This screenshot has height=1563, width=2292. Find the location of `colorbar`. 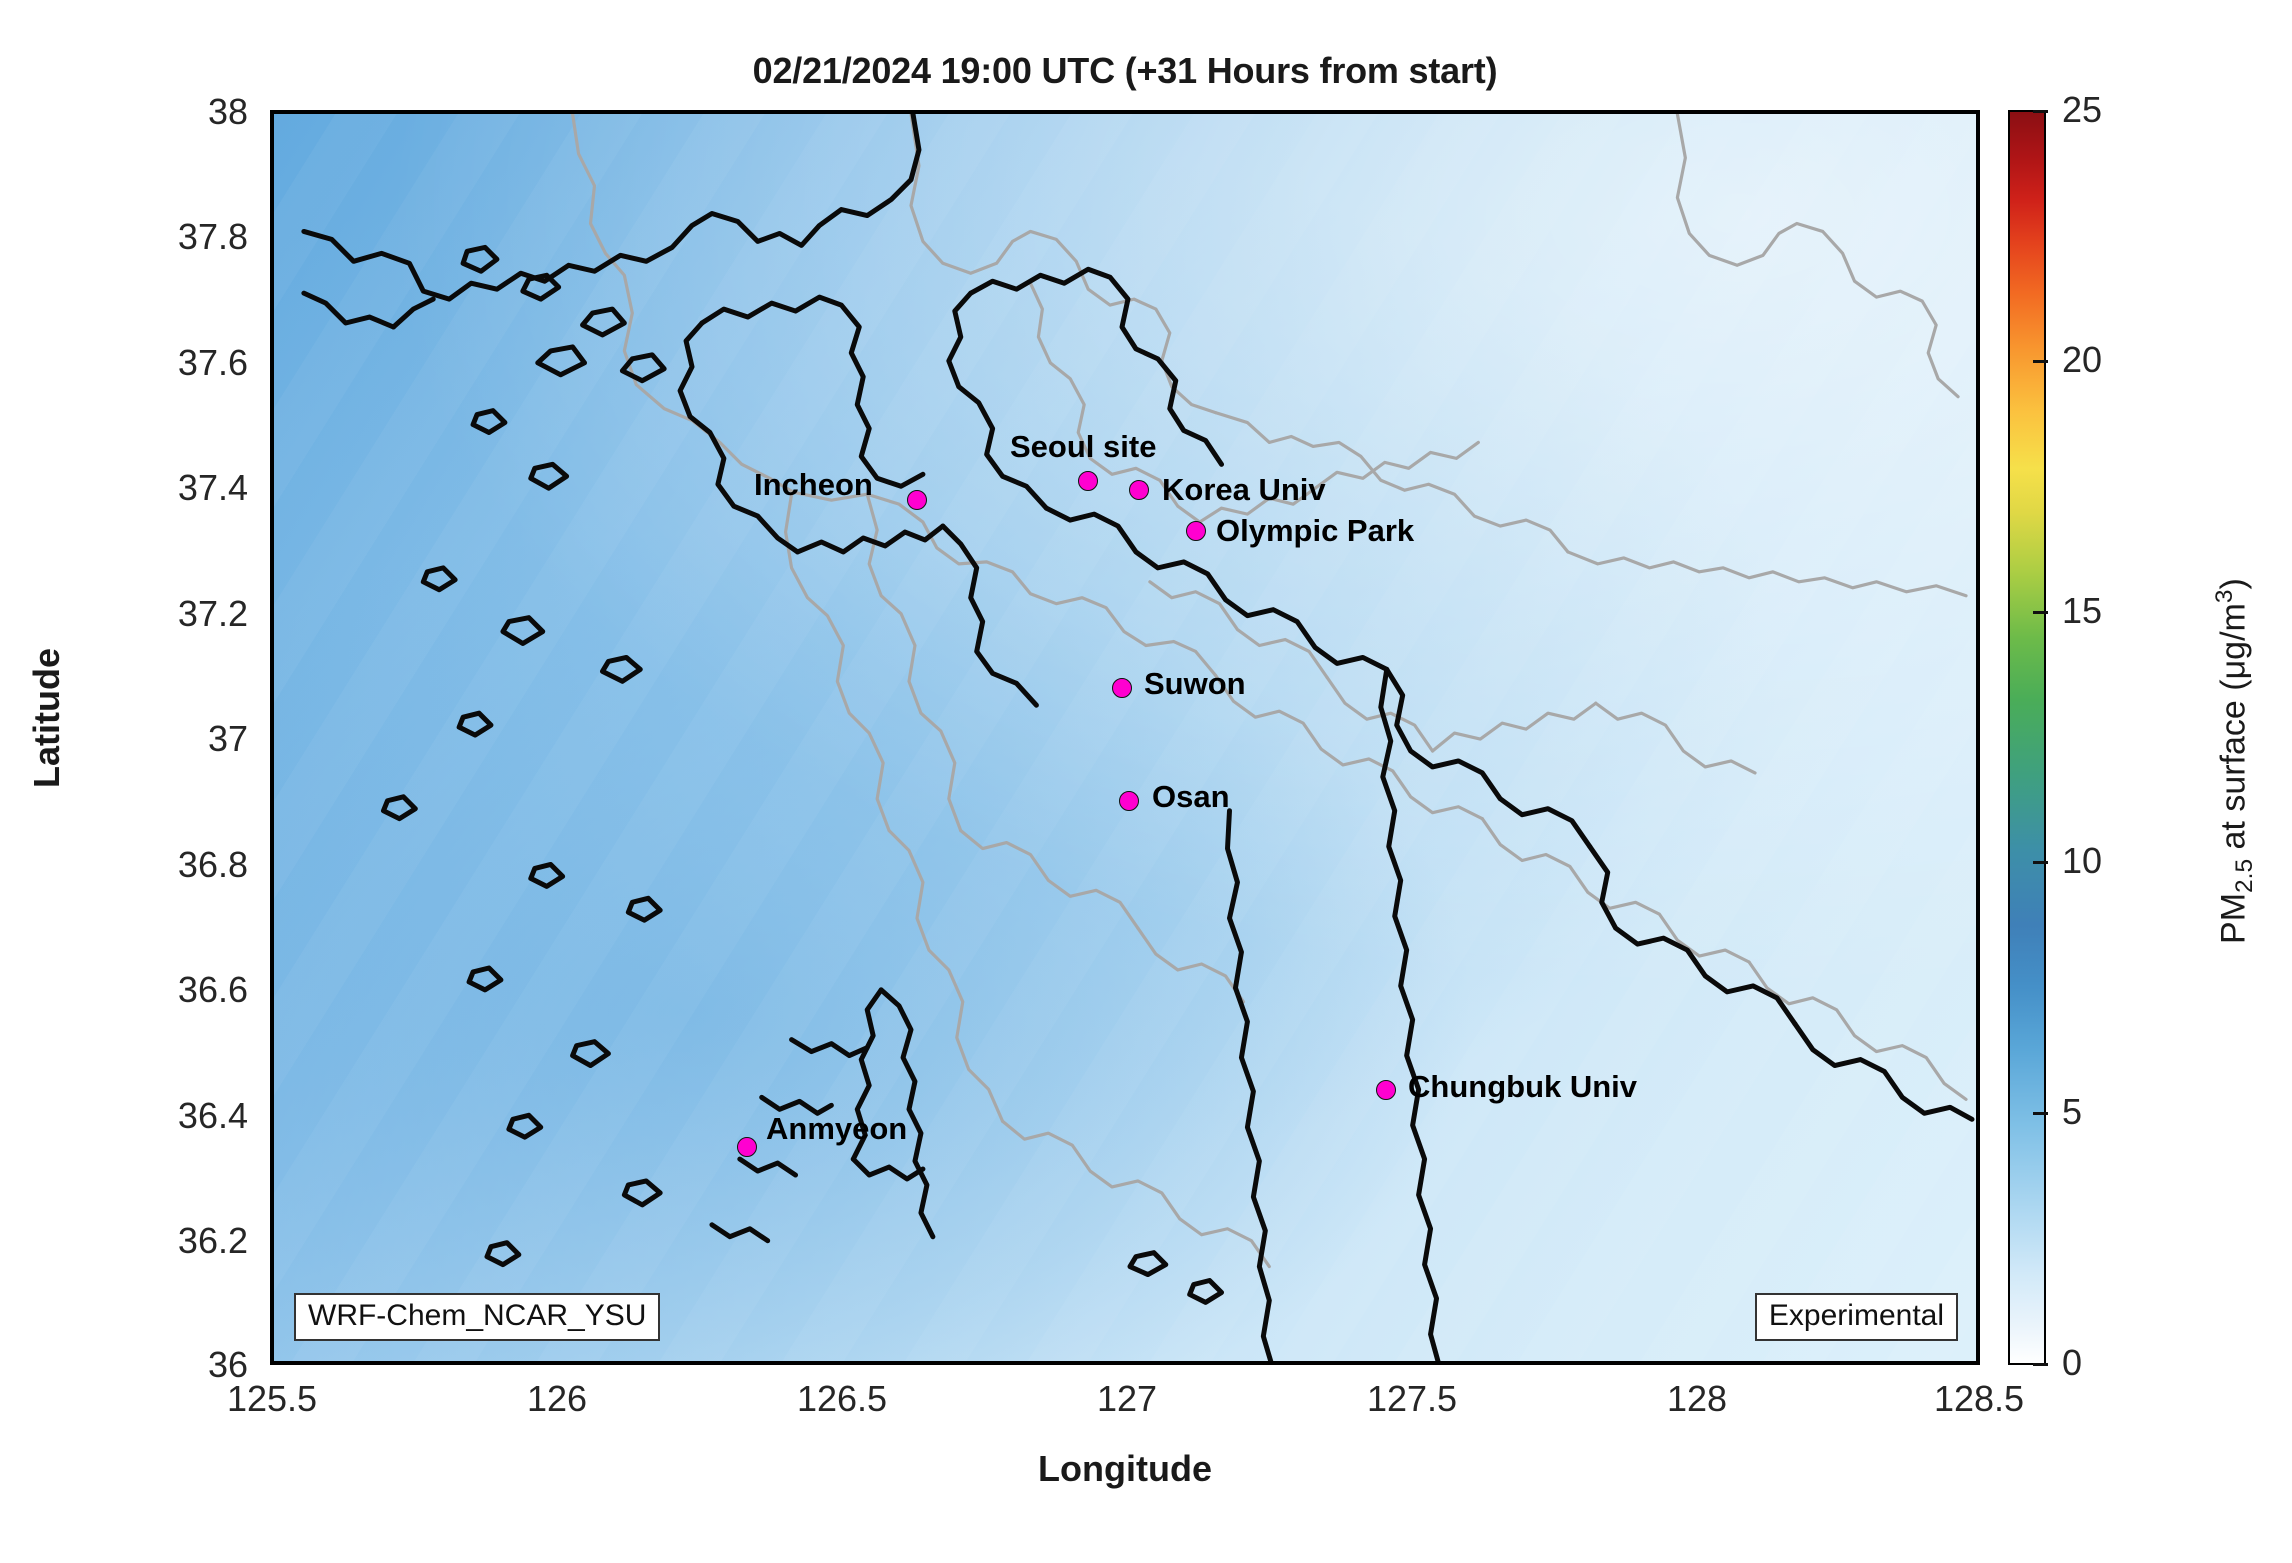

colorbar is located at coordinates (2027, 737).